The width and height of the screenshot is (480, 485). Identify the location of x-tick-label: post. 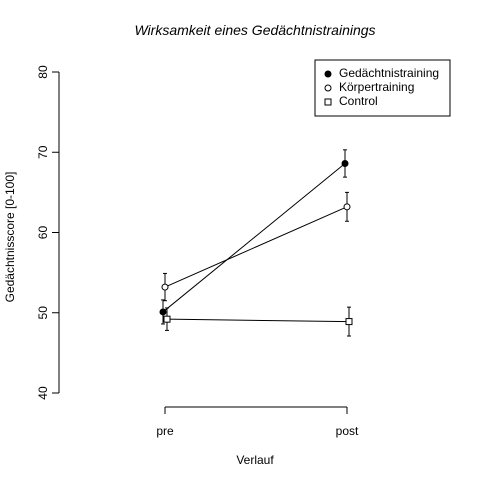
(347, 431).